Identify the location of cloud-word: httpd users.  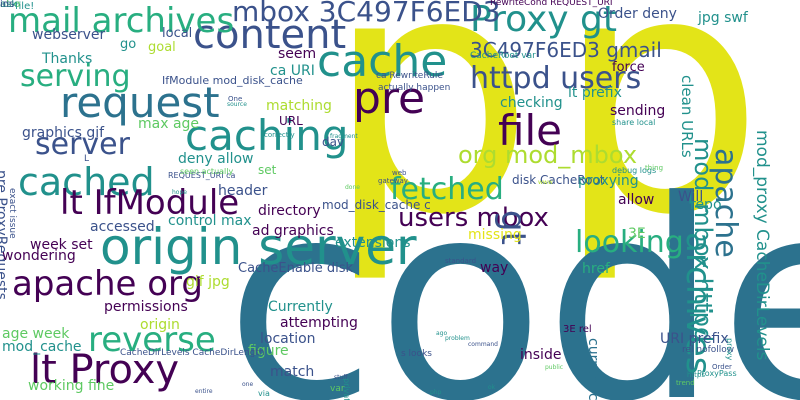
(556, 78).